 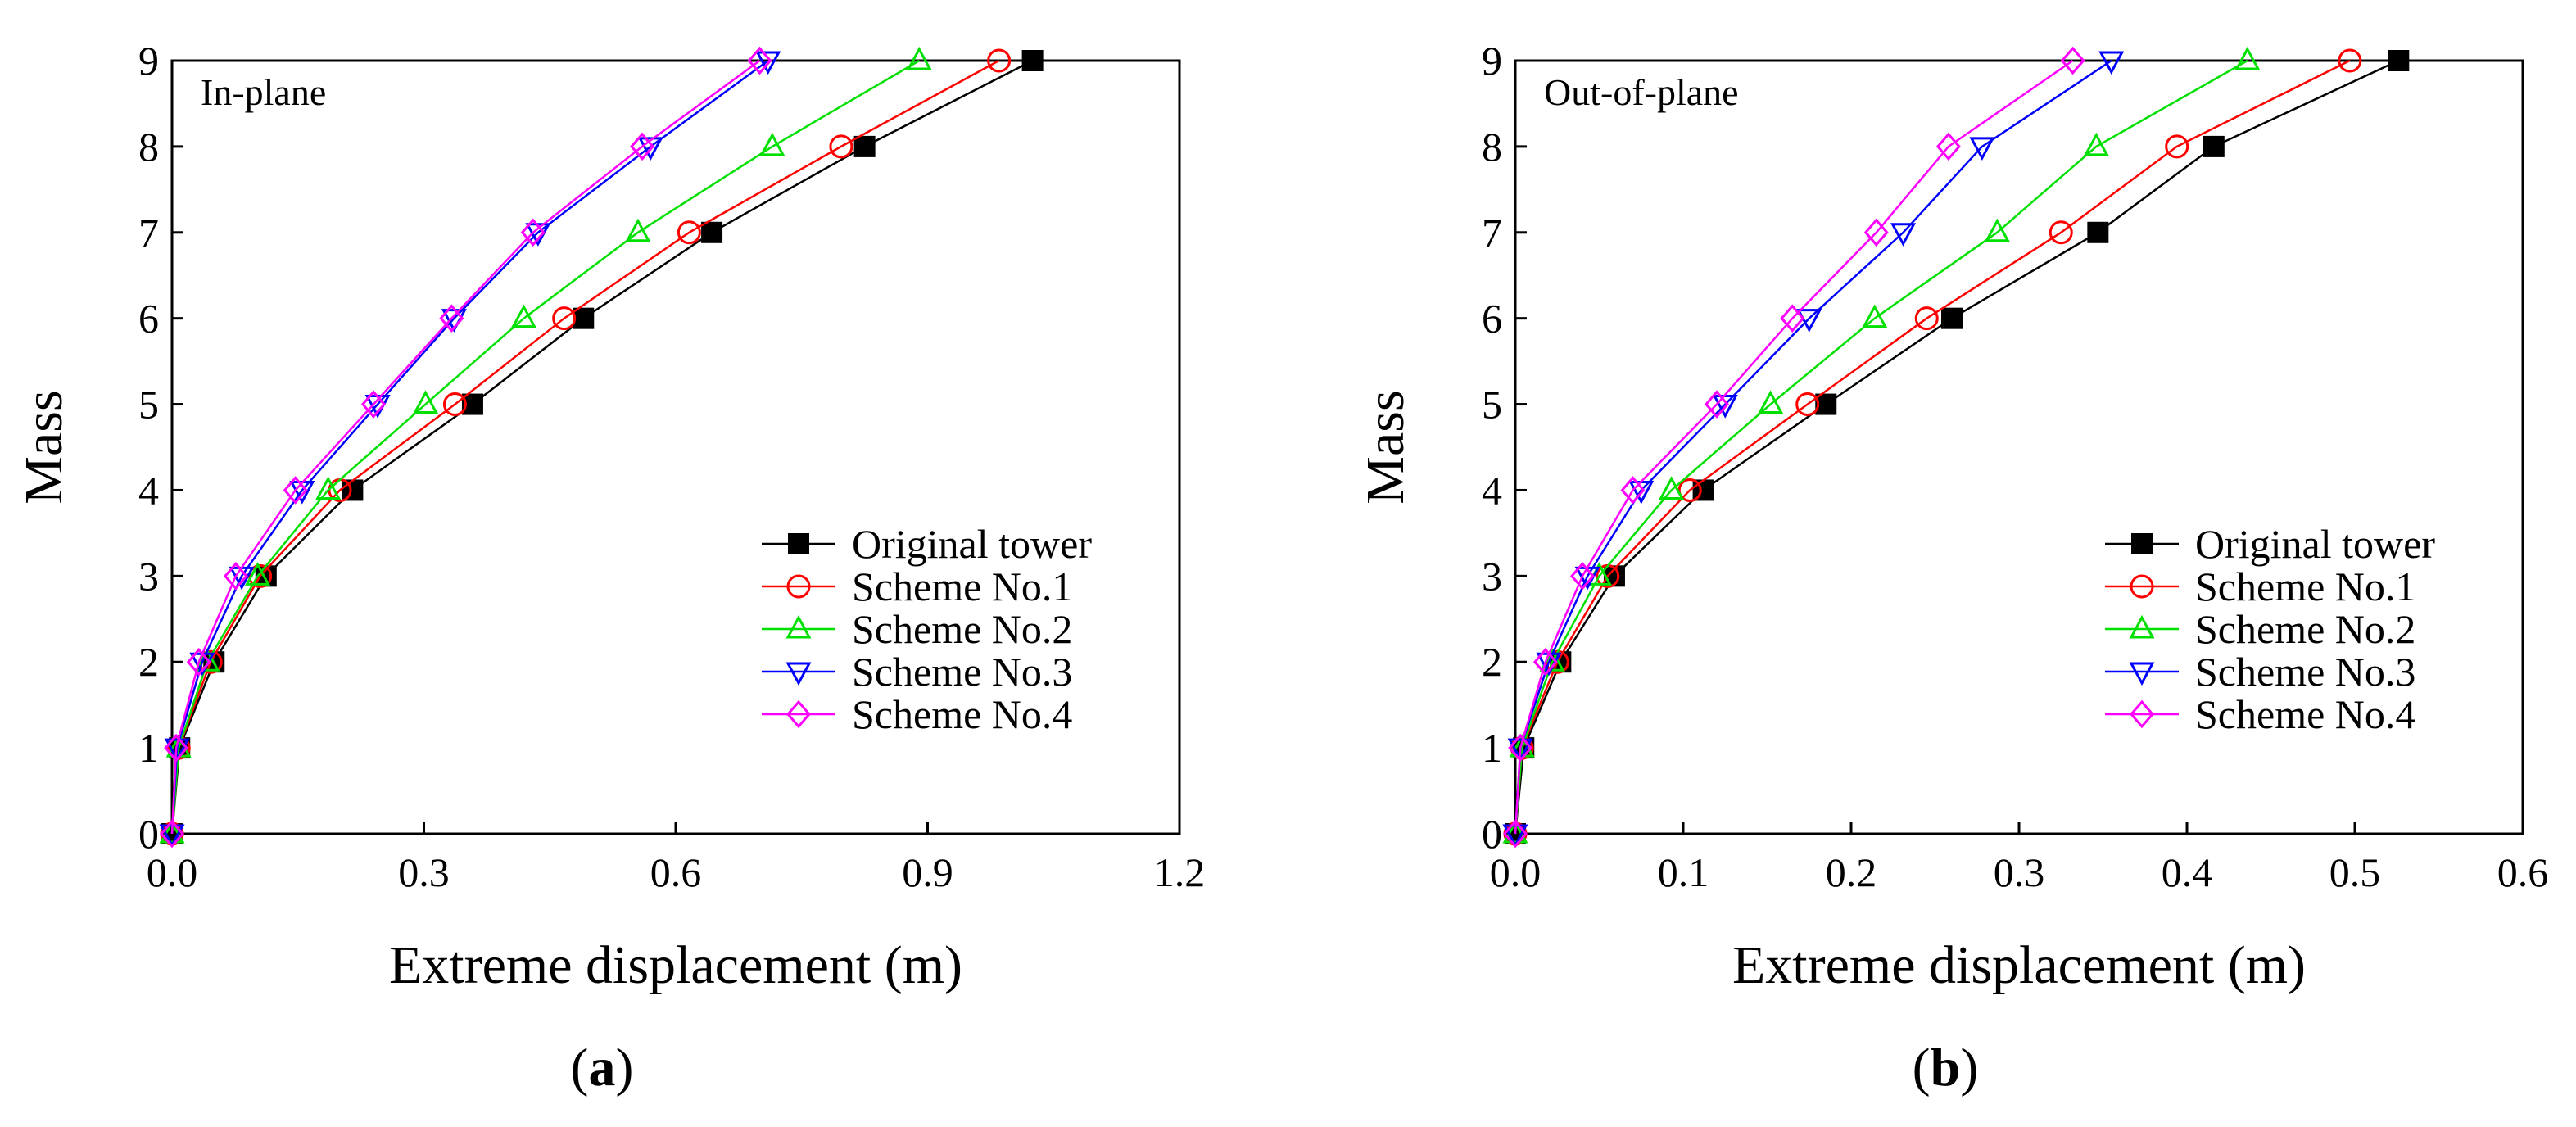 I want to click on panel-caption: (b), so click(x=1946, y=1068).